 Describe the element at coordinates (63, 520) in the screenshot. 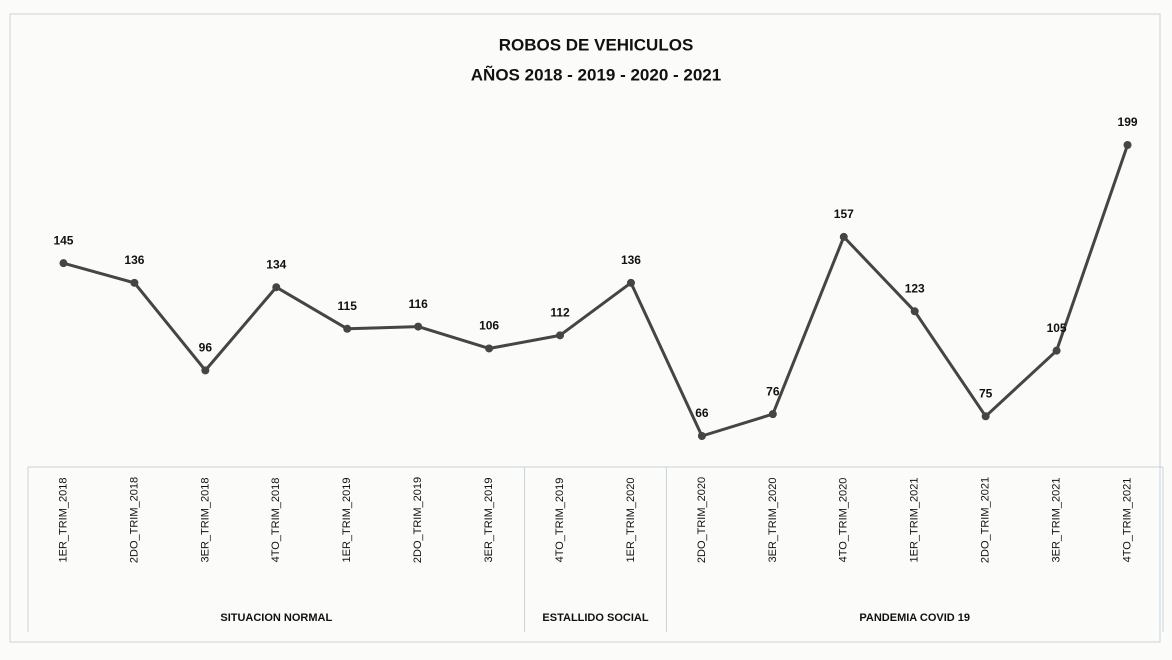

I see `x-tick-label: 1ER_TRIM_2018` at that location.